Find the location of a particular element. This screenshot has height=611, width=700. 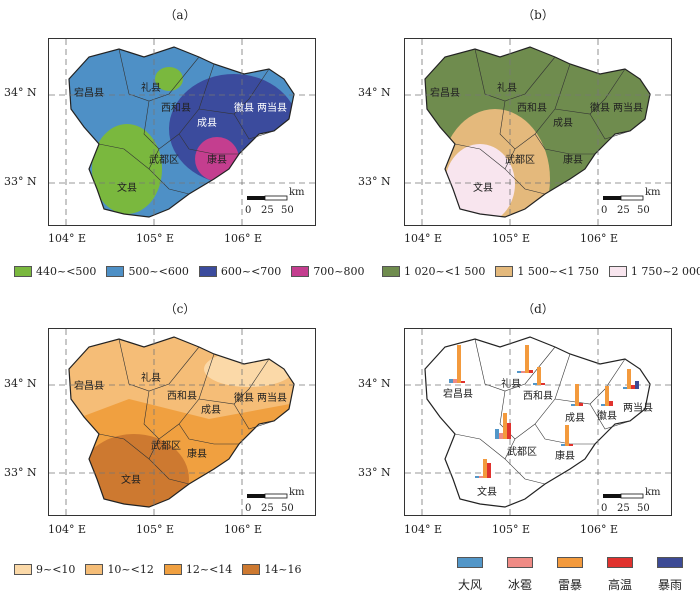

legend-label-b2: 1 500~<1 750 is located at coordinates (558, 271).